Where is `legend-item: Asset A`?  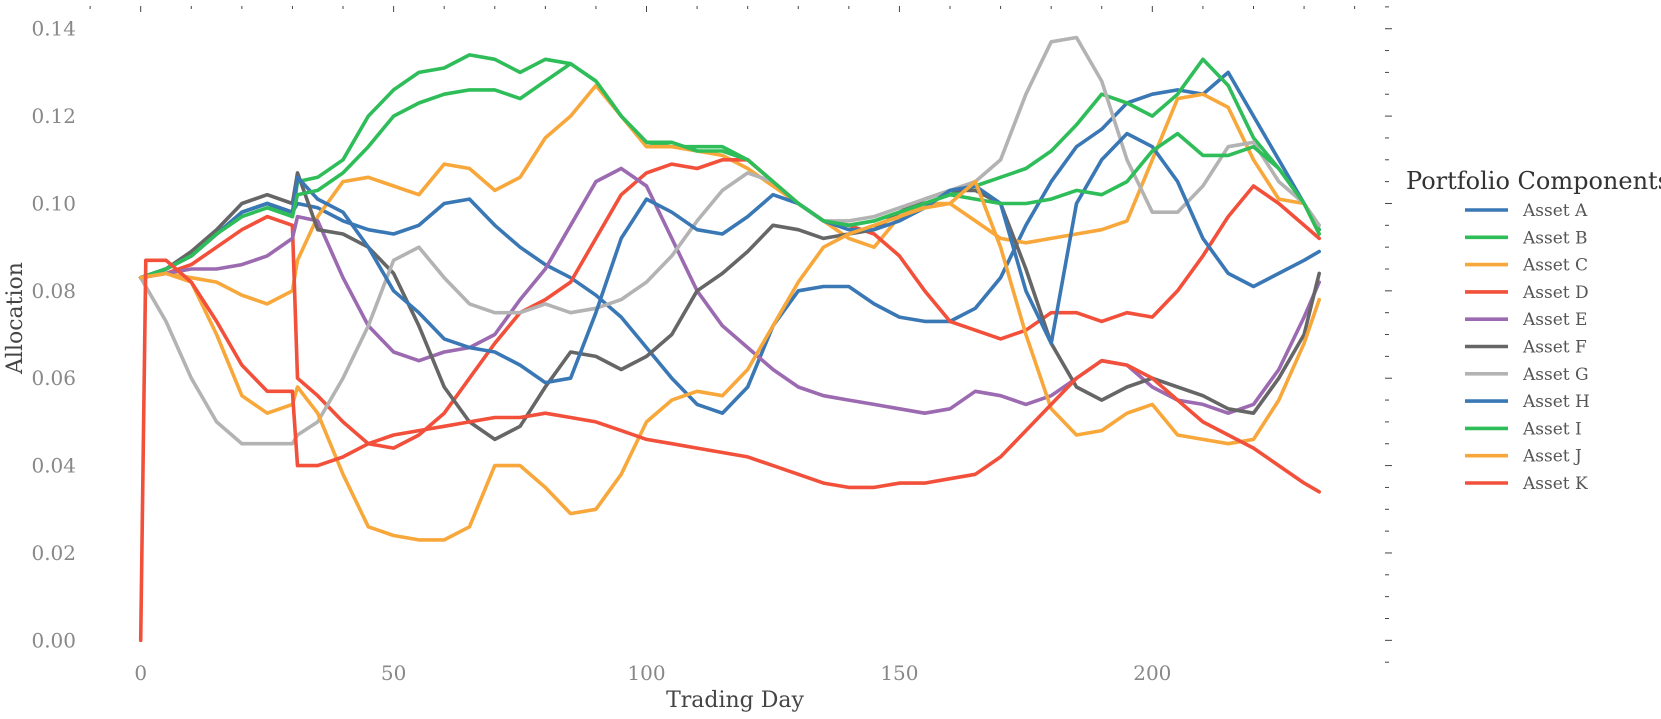
legend-item: Asset A is located at coordinates (1526, 211).